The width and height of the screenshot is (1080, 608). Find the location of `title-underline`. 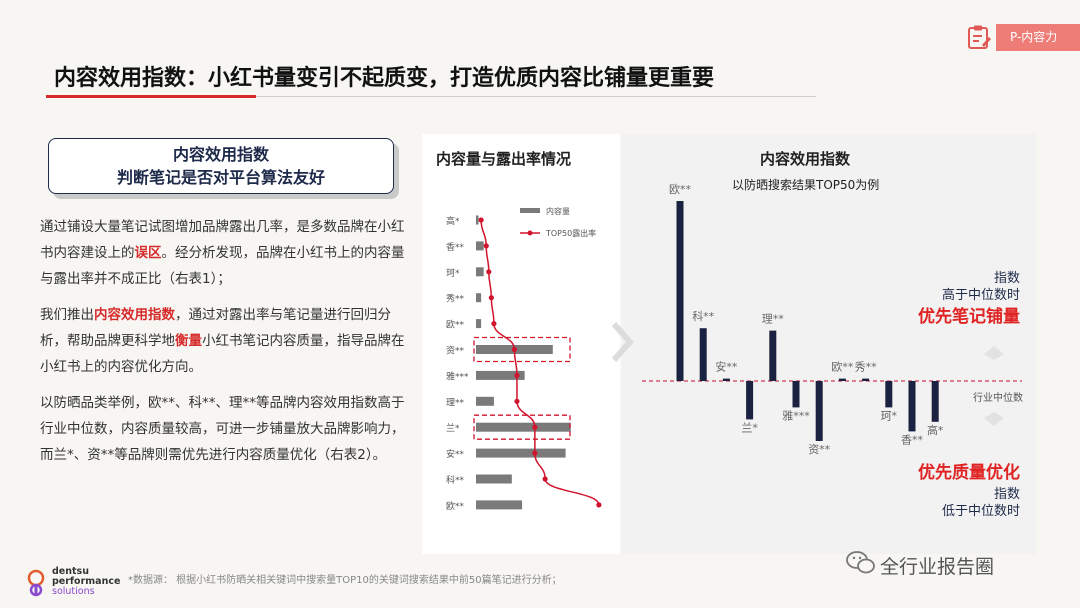

title-underline is located at coordinates (536, 96).